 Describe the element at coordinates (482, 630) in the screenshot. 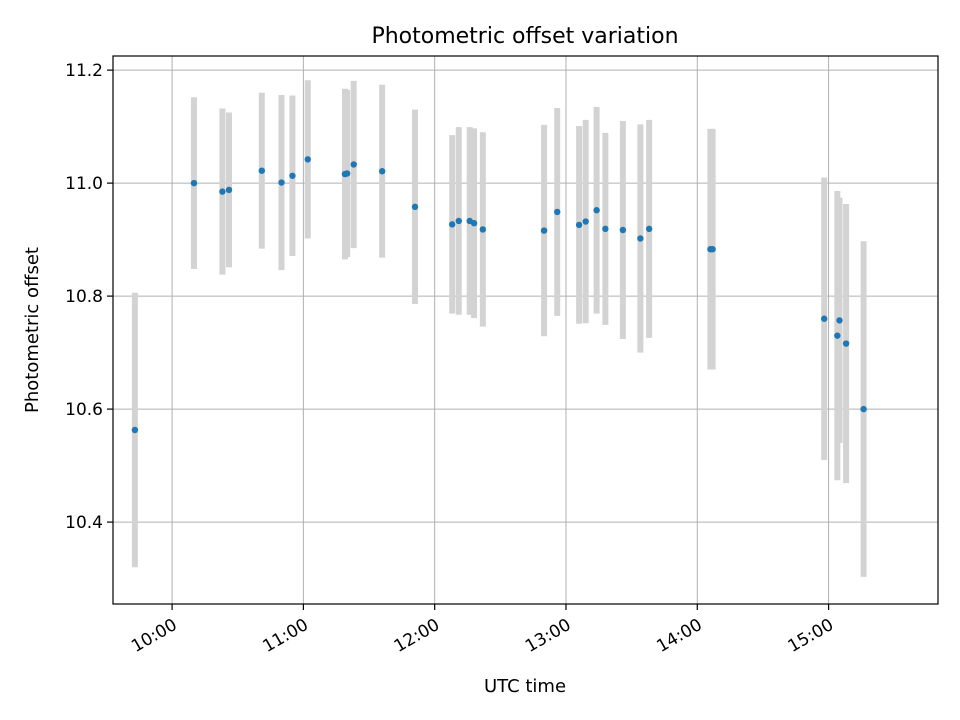

I see `x-axis-ticks: 10:00 11:00 12:00 13:00 14:00 15:00` at that location.